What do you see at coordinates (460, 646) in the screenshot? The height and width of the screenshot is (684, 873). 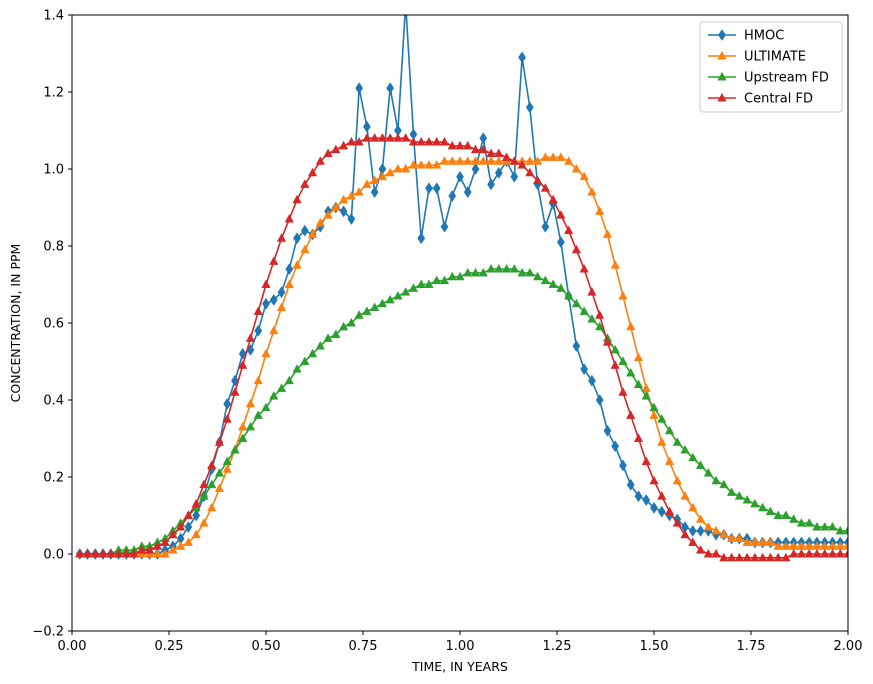 I see `x-tick-label: 1.00` at bounding box center [460, 646].